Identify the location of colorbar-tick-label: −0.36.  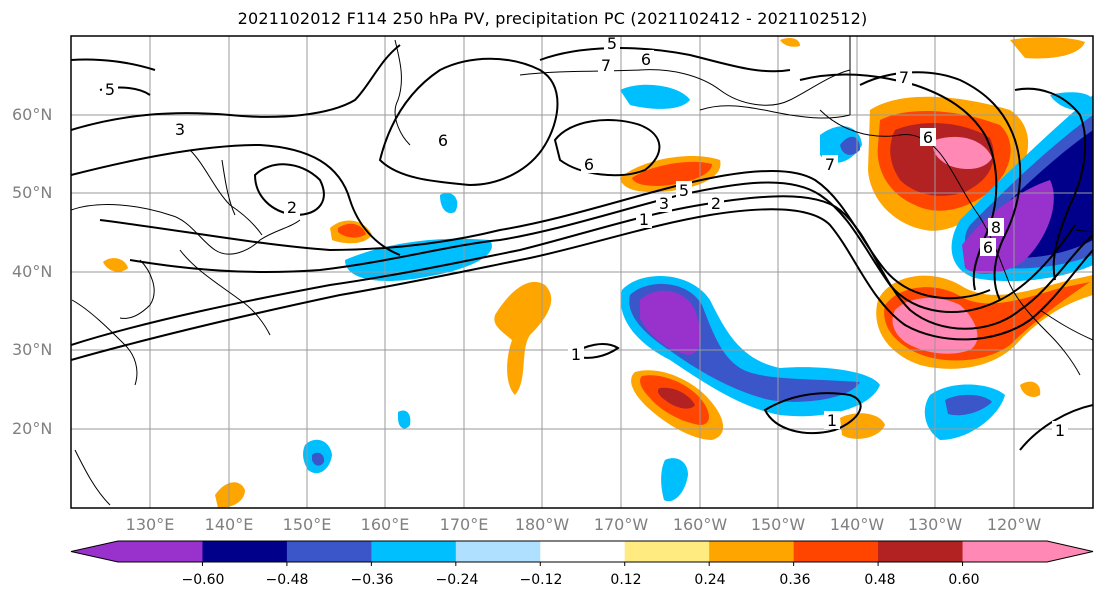
(372, 580).